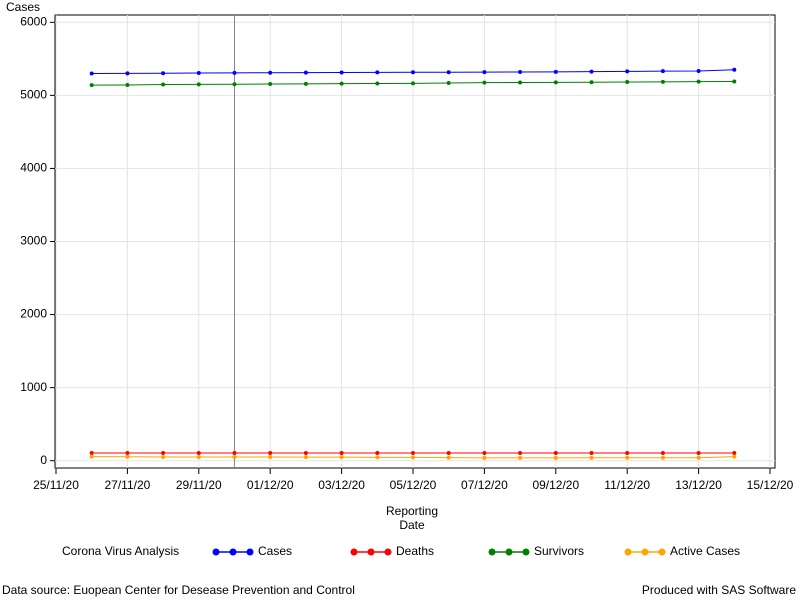 Image resolution: width=800 pixels, height=600 pixels. I want to click on y-tick-label: 4000, so click(33, 168).